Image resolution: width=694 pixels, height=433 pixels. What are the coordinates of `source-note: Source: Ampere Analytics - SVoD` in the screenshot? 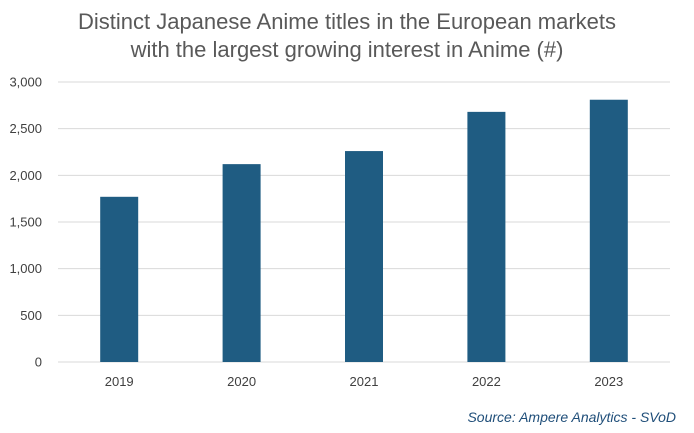 It's located at (571, 417).